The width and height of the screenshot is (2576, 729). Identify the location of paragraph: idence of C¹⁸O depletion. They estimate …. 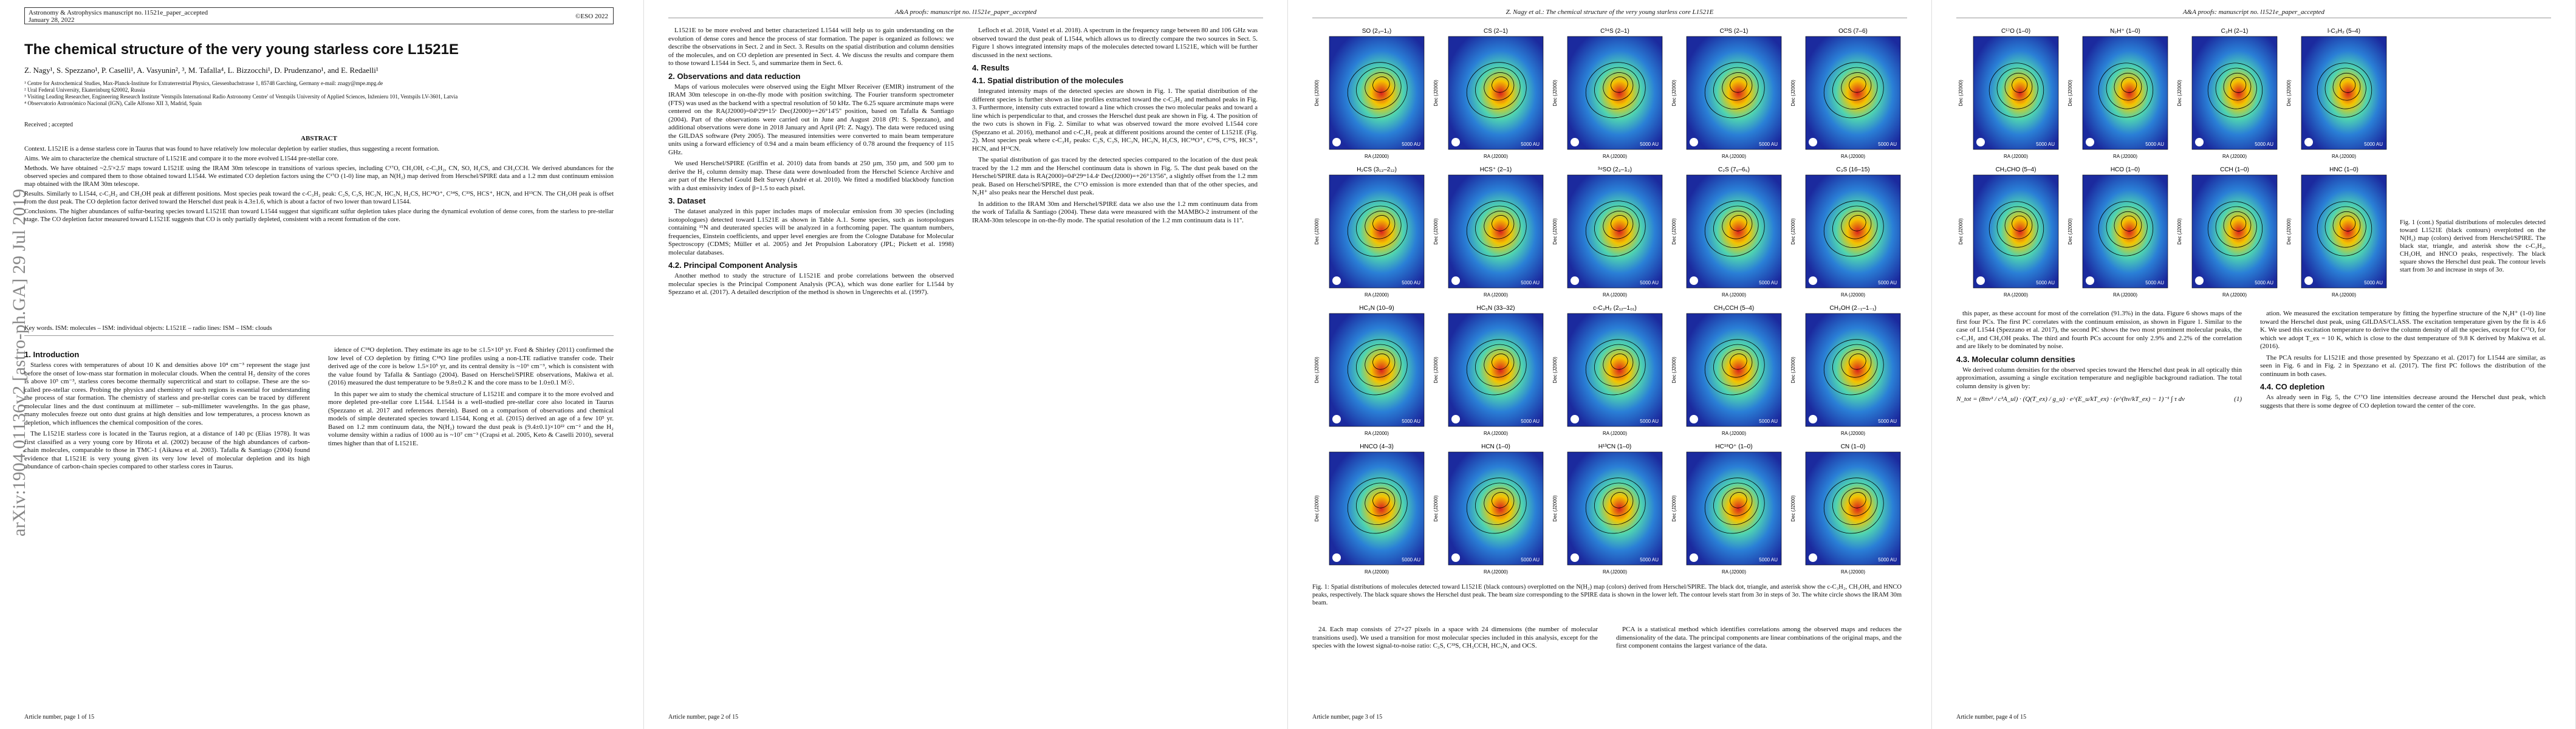
(471, 366).